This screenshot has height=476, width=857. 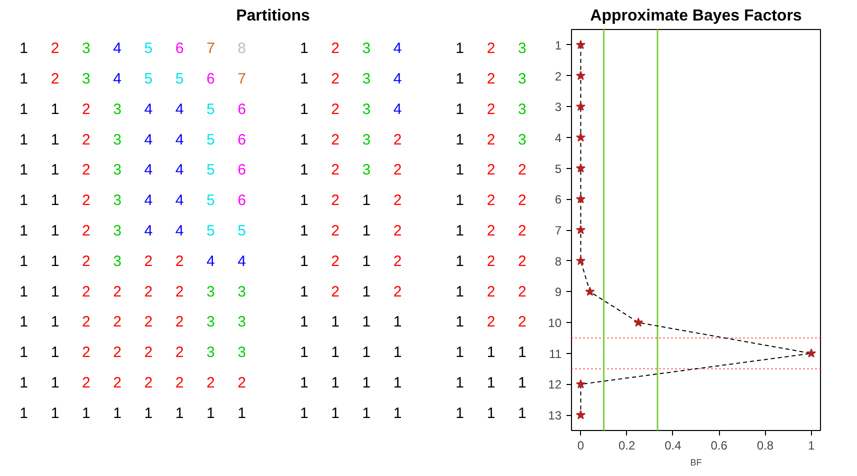 I want to click on y-tick-label: 3, so click(x=558, y=107).